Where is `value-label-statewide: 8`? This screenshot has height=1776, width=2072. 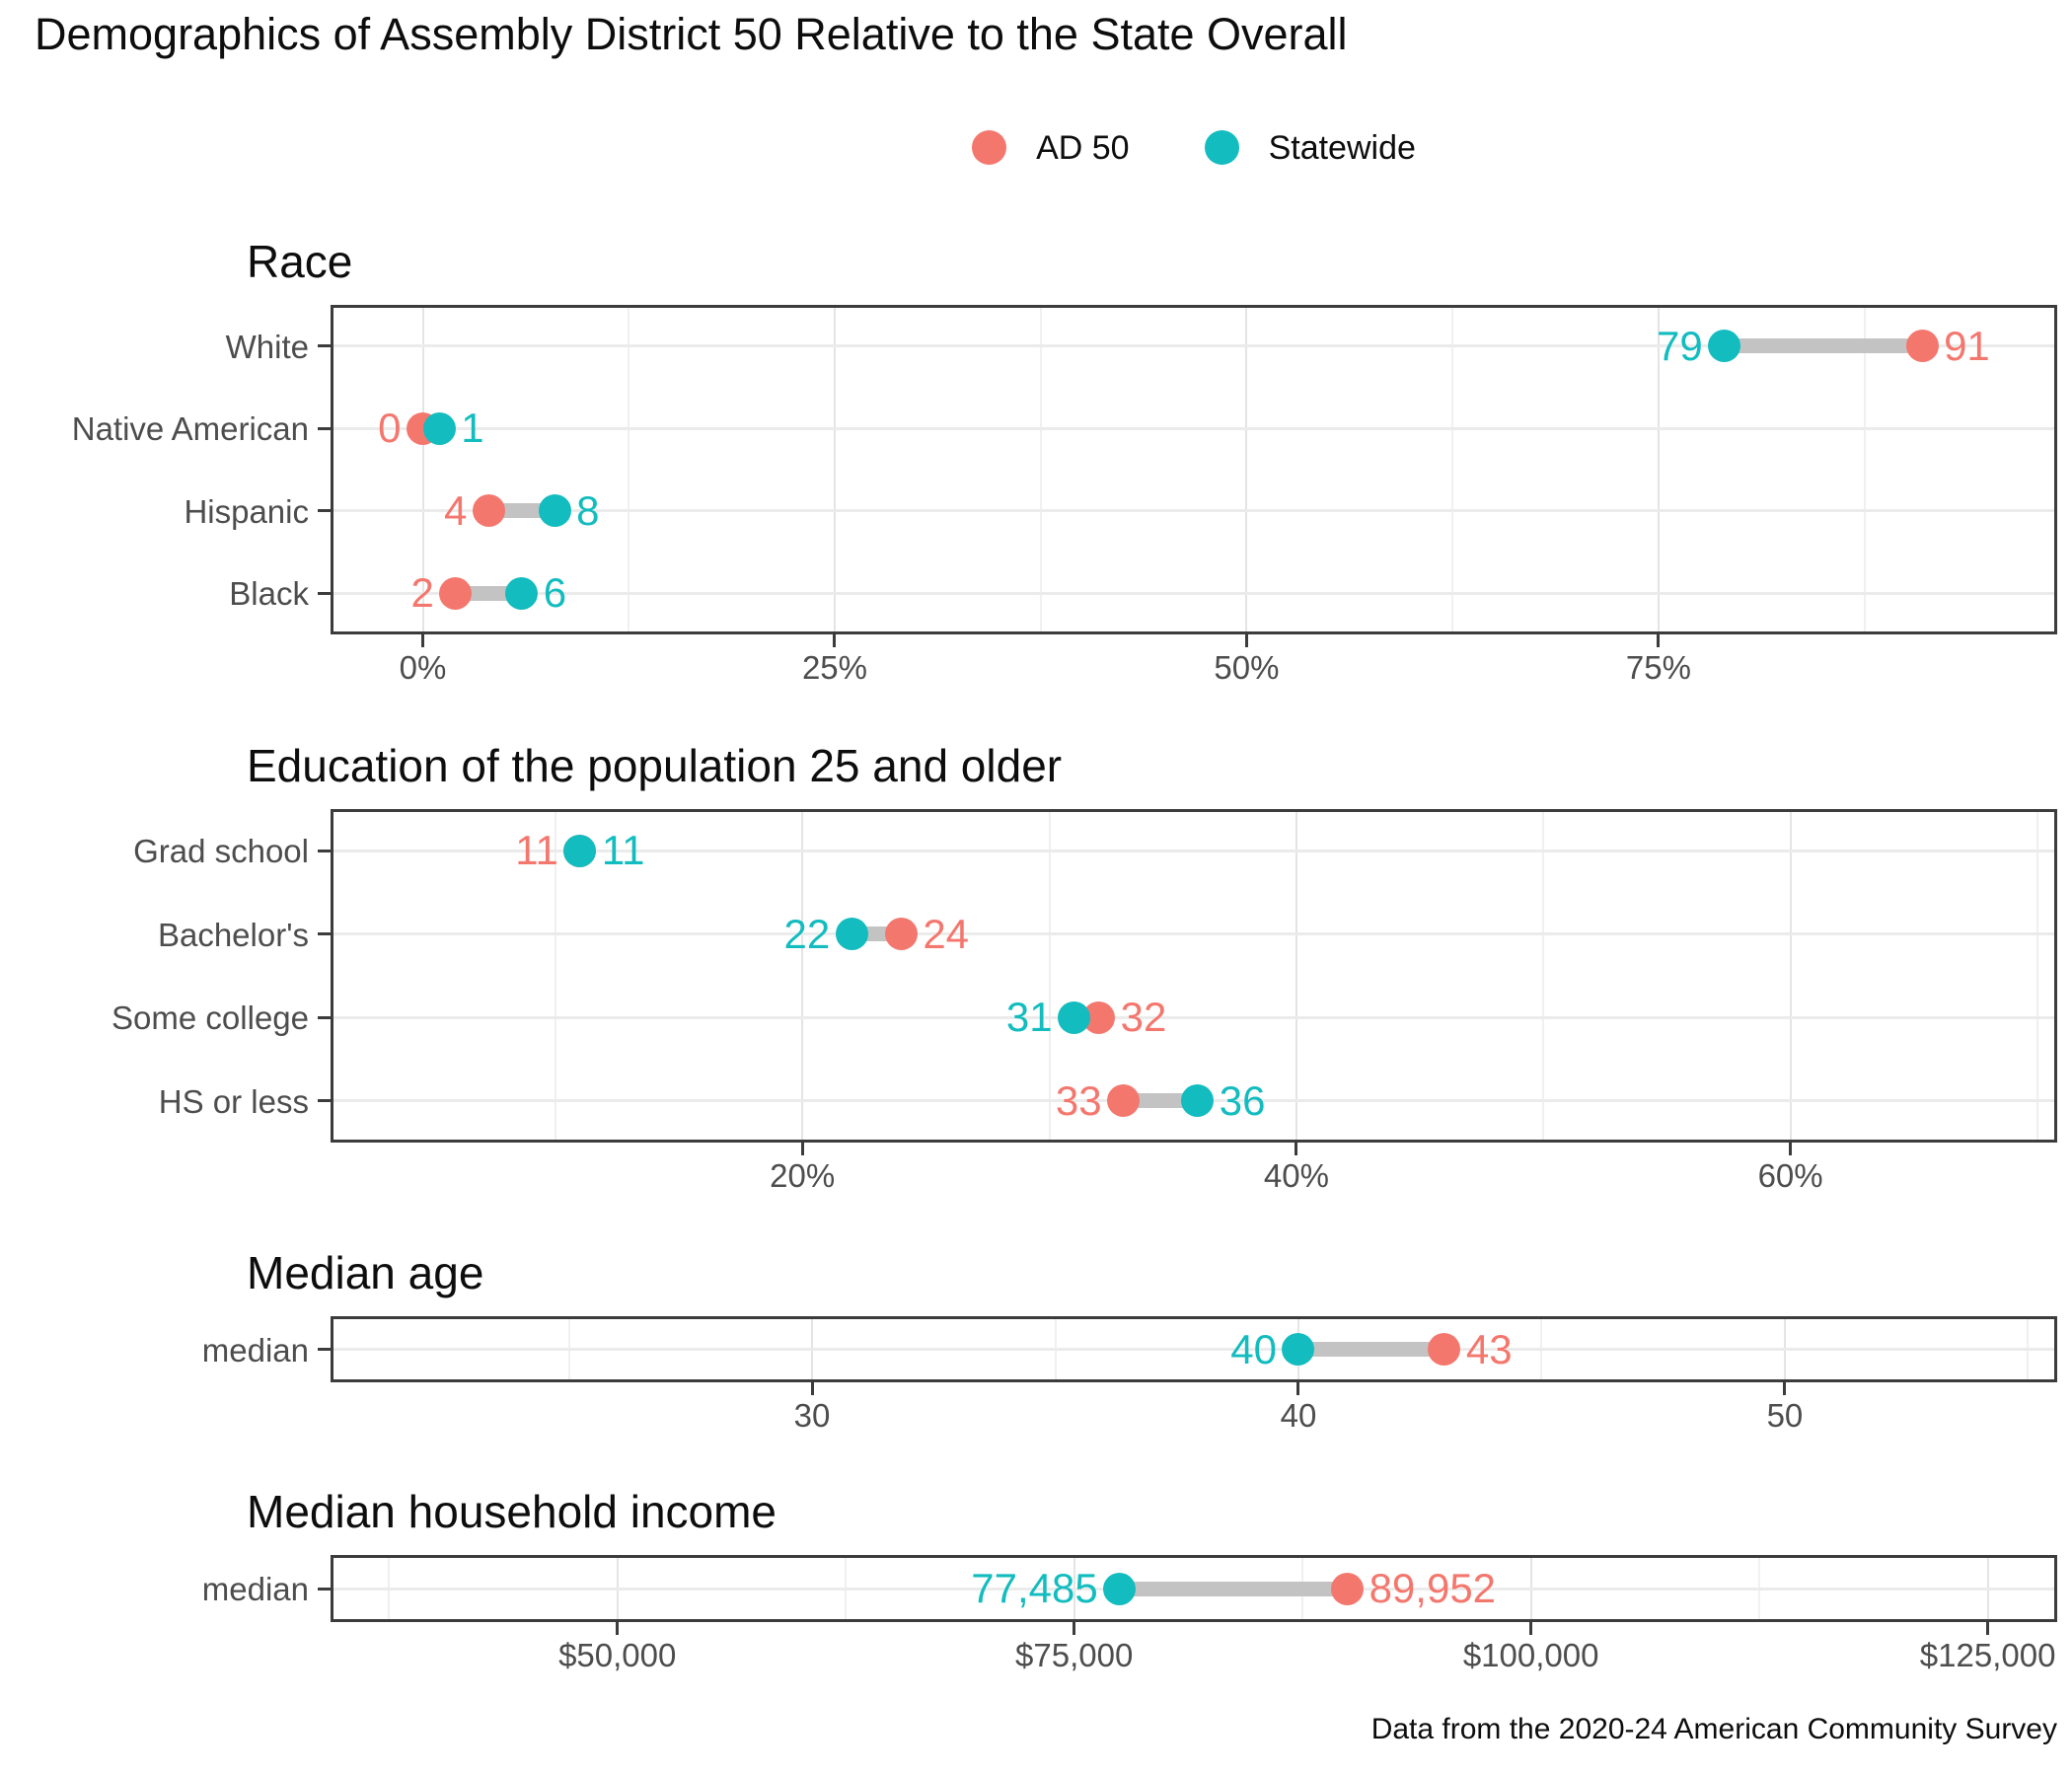
value-label-statewide: 8 is located at coordinates (588, 510).